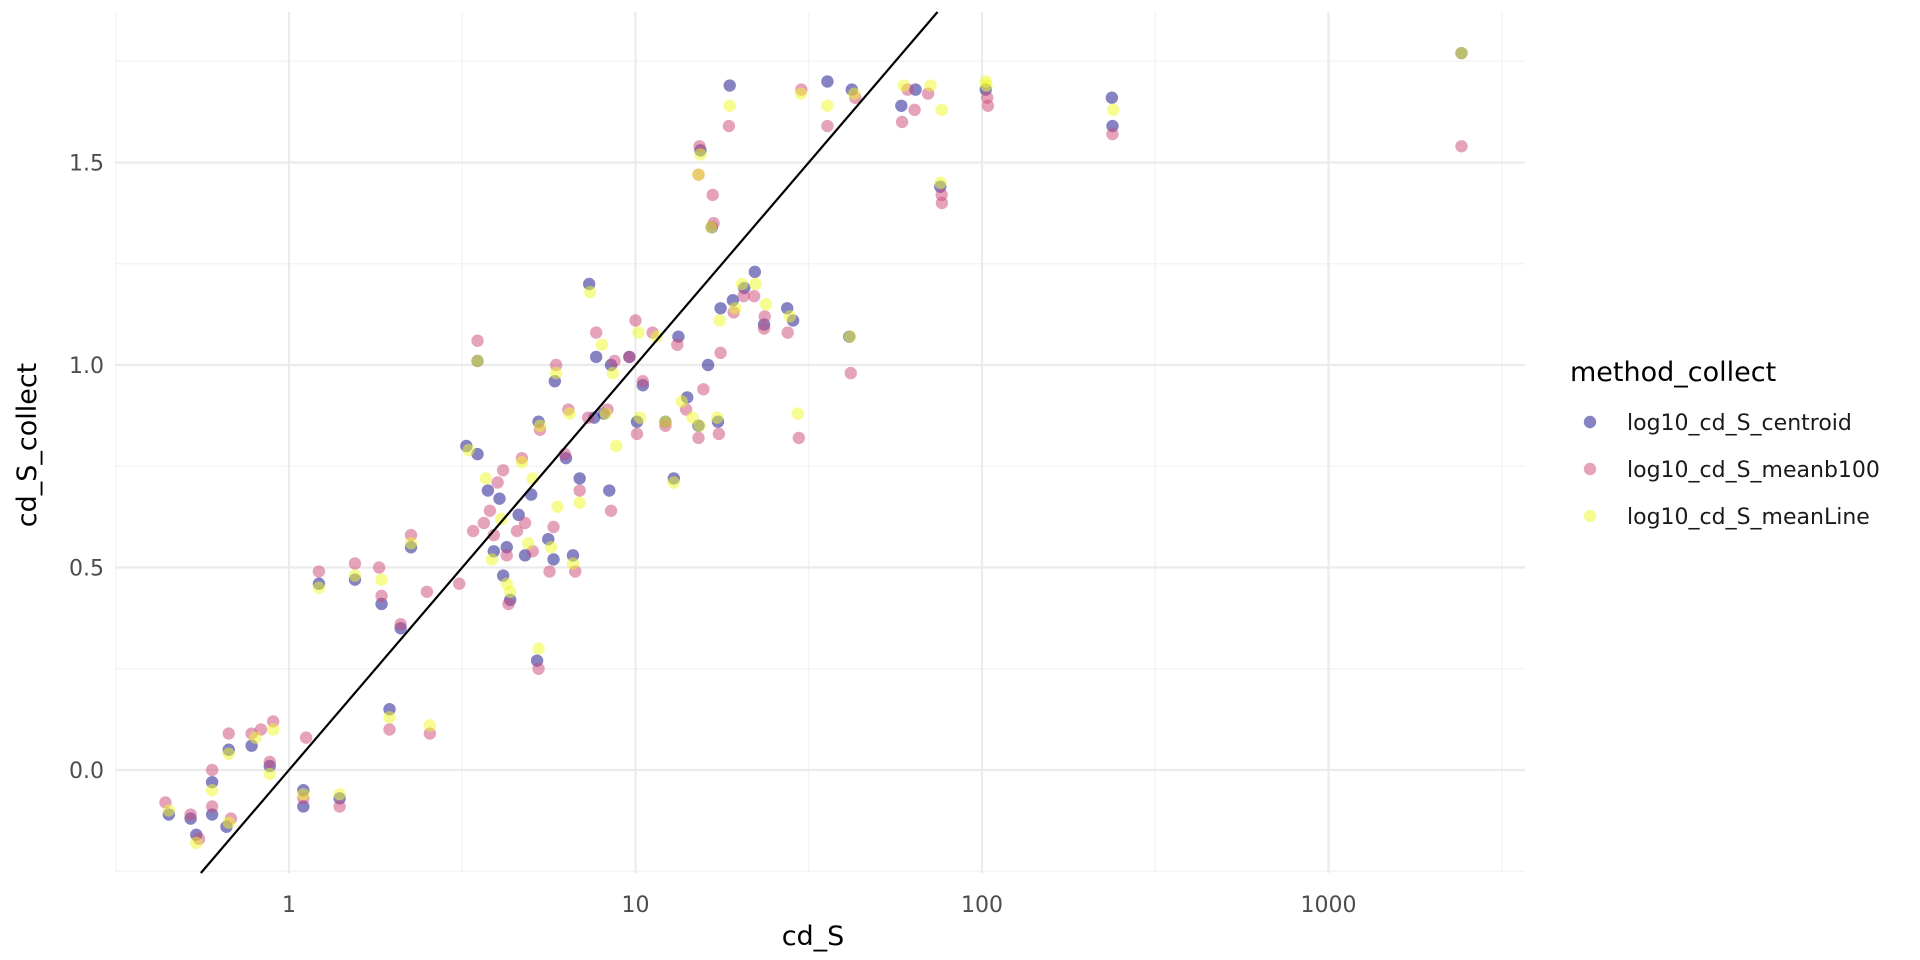  What do you see at coordinates (1739, 423) in the screenshot?
I see `legend-label: log10_cd_S_centroid` at bounding box center [1739, 423].